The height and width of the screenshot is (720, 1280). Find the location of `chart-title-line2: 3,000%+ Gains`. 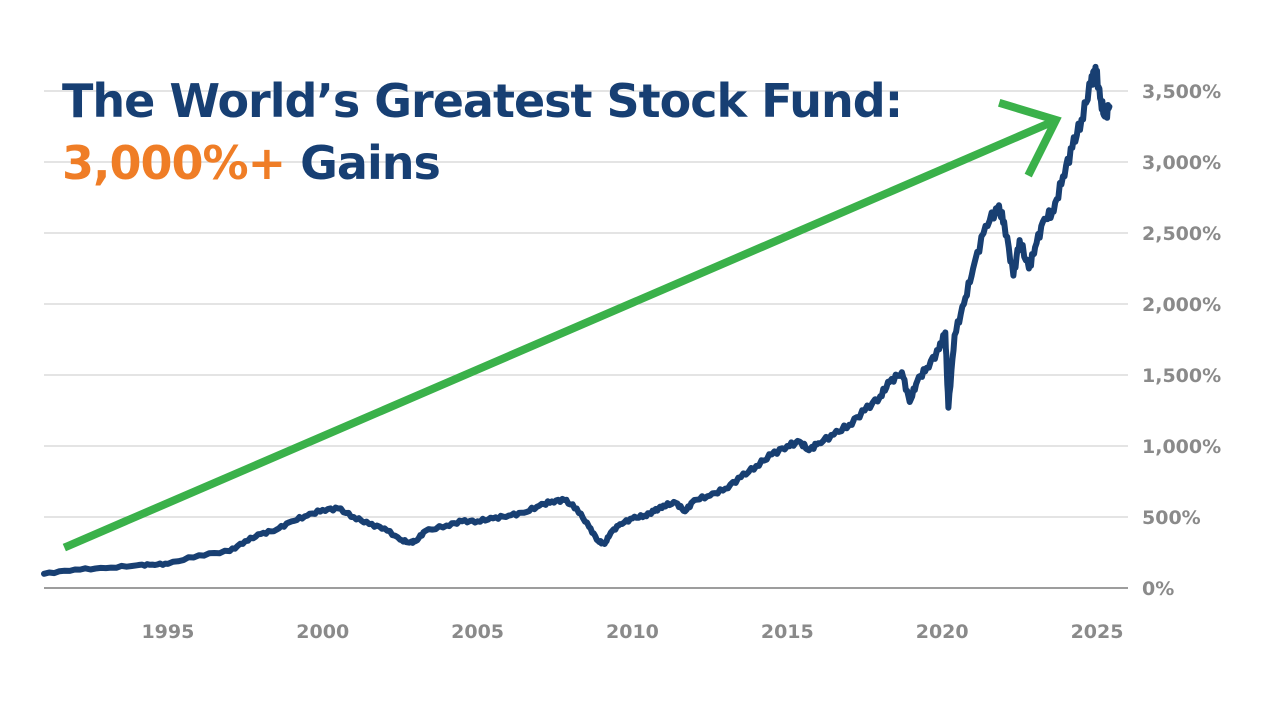

chart-title-line2: 3,000%+ Gains is located at coordinates (251, 163).